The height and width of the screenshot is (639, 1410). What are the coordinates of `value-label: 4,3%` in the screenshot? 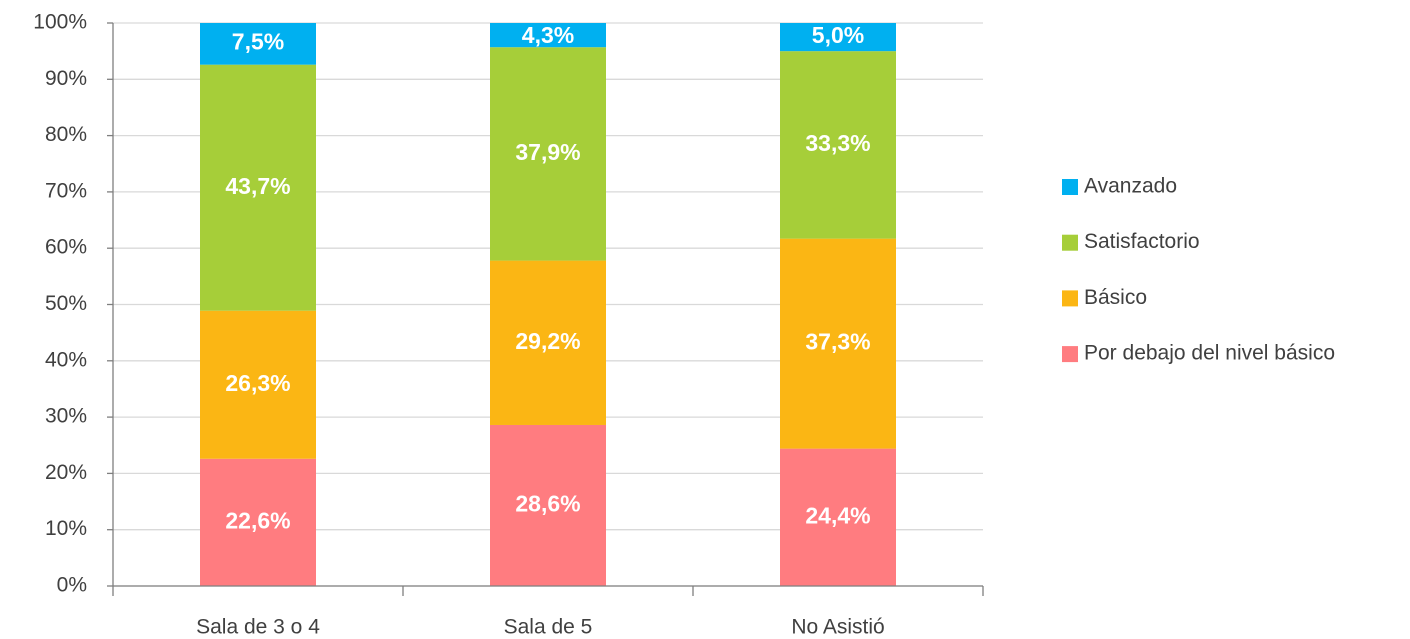 It's located at (548, 35).